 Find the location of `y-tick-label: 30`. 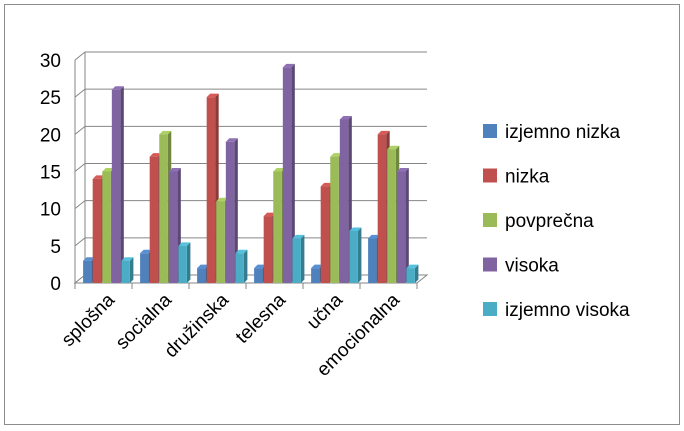

y-tick-label: 30 is located at coordinates (50, 61).